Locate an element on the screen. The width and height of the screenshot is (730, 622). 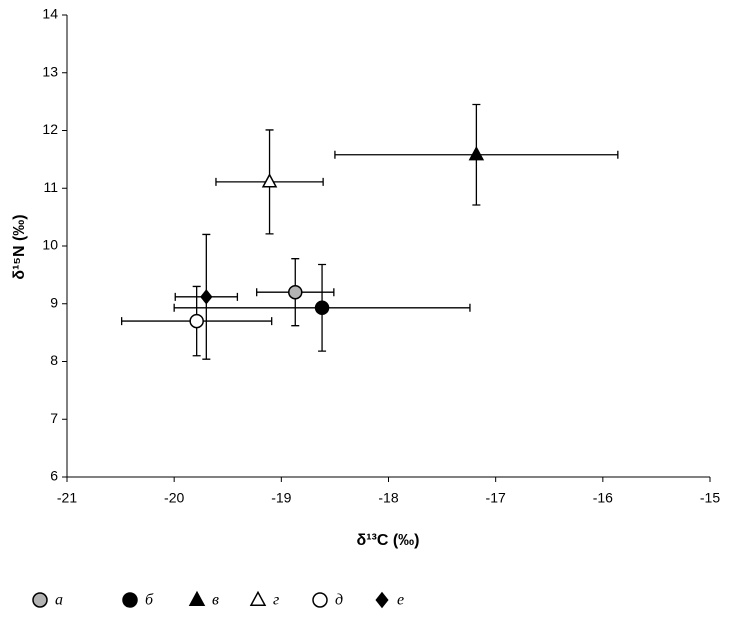
x-tick-label: -20 is located at coordinates (174, 498).